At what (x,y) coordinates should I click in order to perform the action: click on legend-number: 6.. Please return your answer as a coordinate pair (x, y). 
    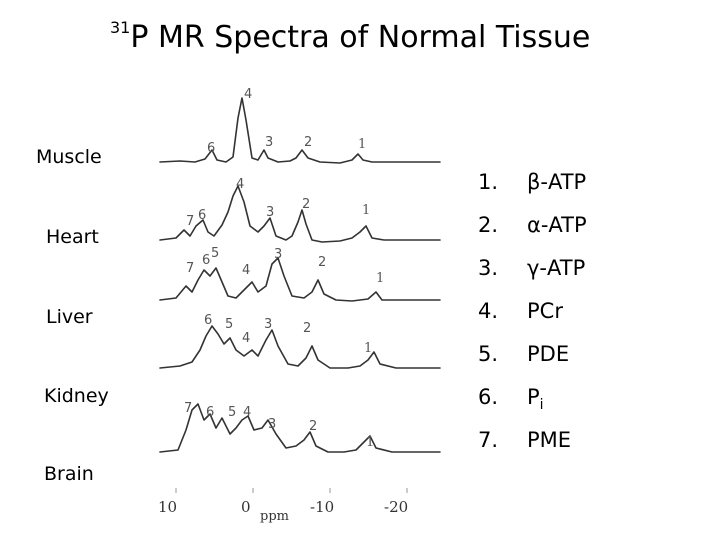
    Looking at the image, I should click on (488, 397).